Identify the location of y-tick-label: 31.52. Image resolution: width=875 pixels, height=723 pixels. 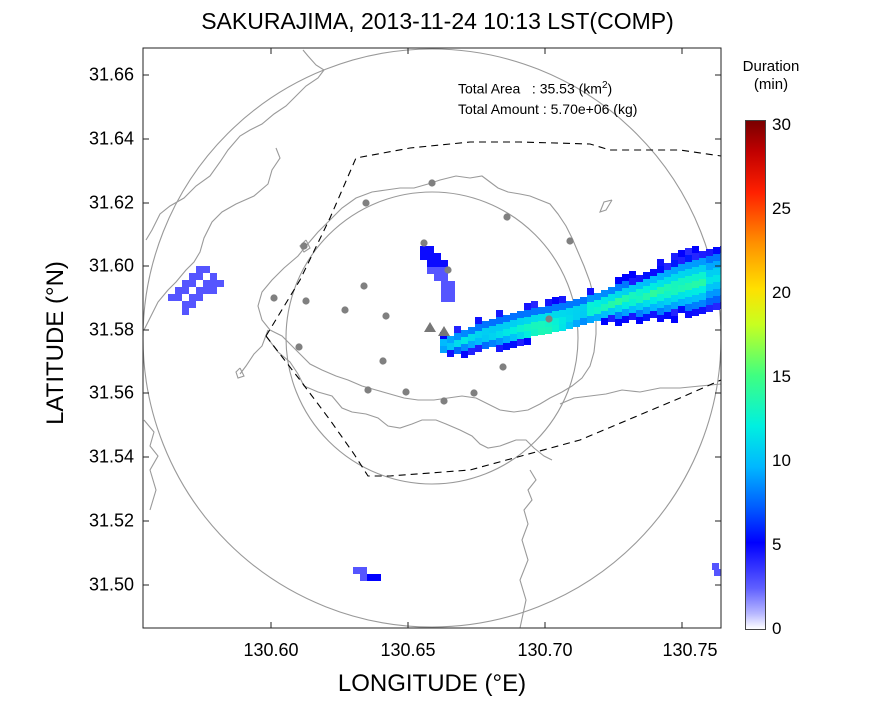
(111, 520).